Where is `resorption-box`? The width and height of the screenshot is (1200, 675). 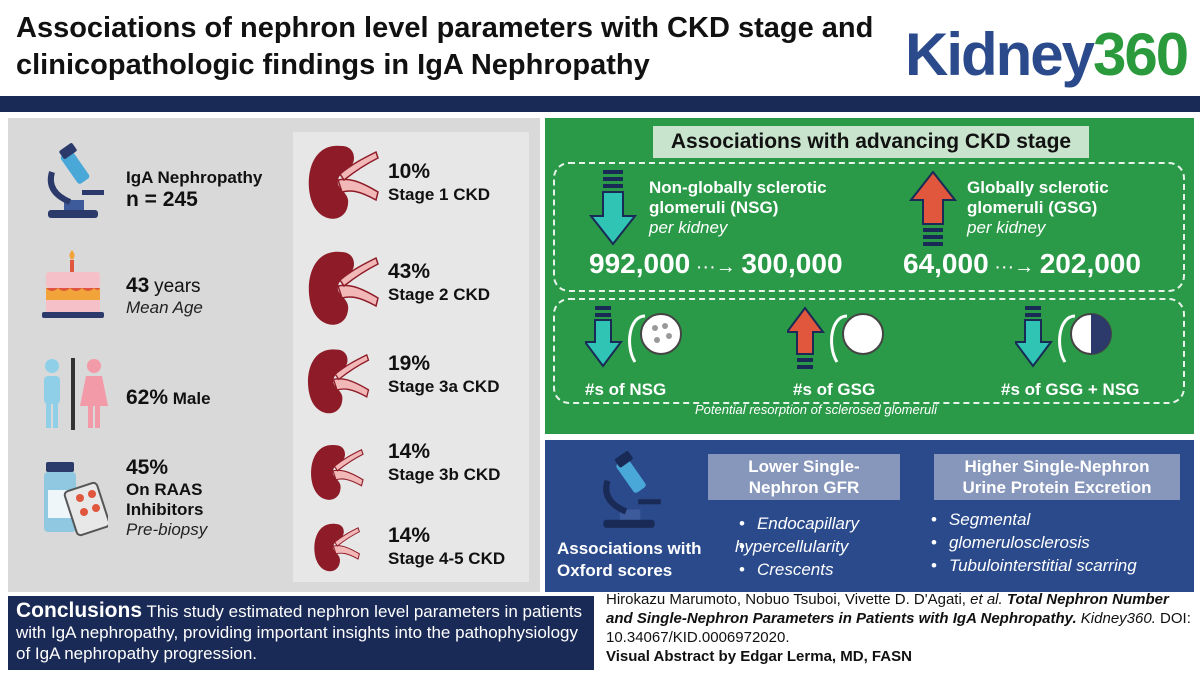
resorption-box is located at coordinates (869, 351).